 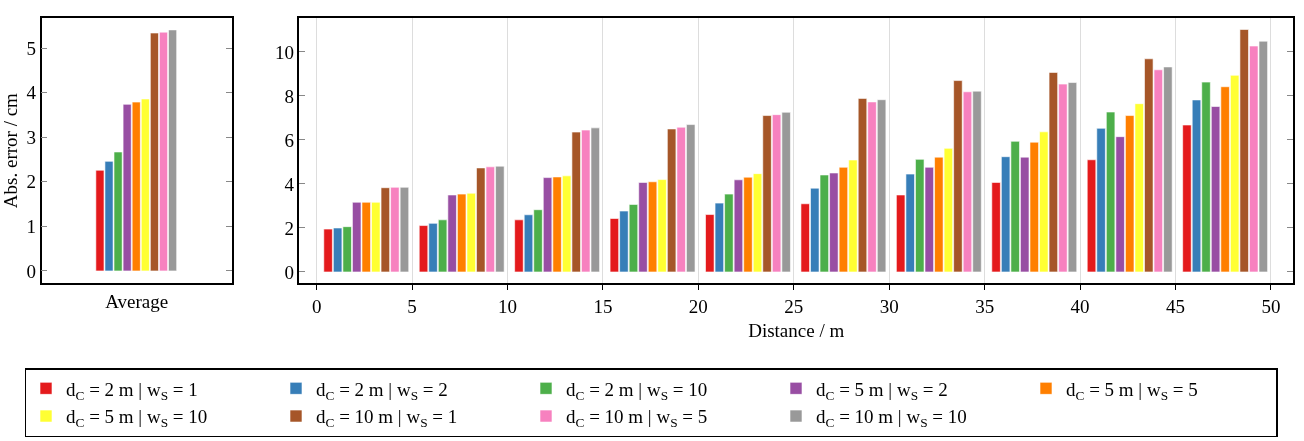 I want to click on x-tick-label: 35, so click(x=985, y=306).